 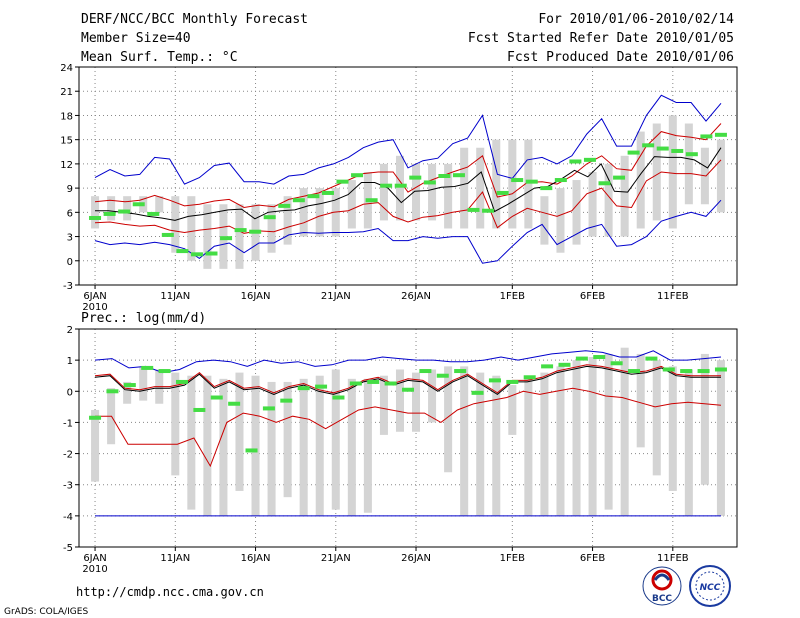 What do you see at coordinates (70, 189) in the screenshot?
I see `y-tick-label: 9` at bounding box center [70, 189].